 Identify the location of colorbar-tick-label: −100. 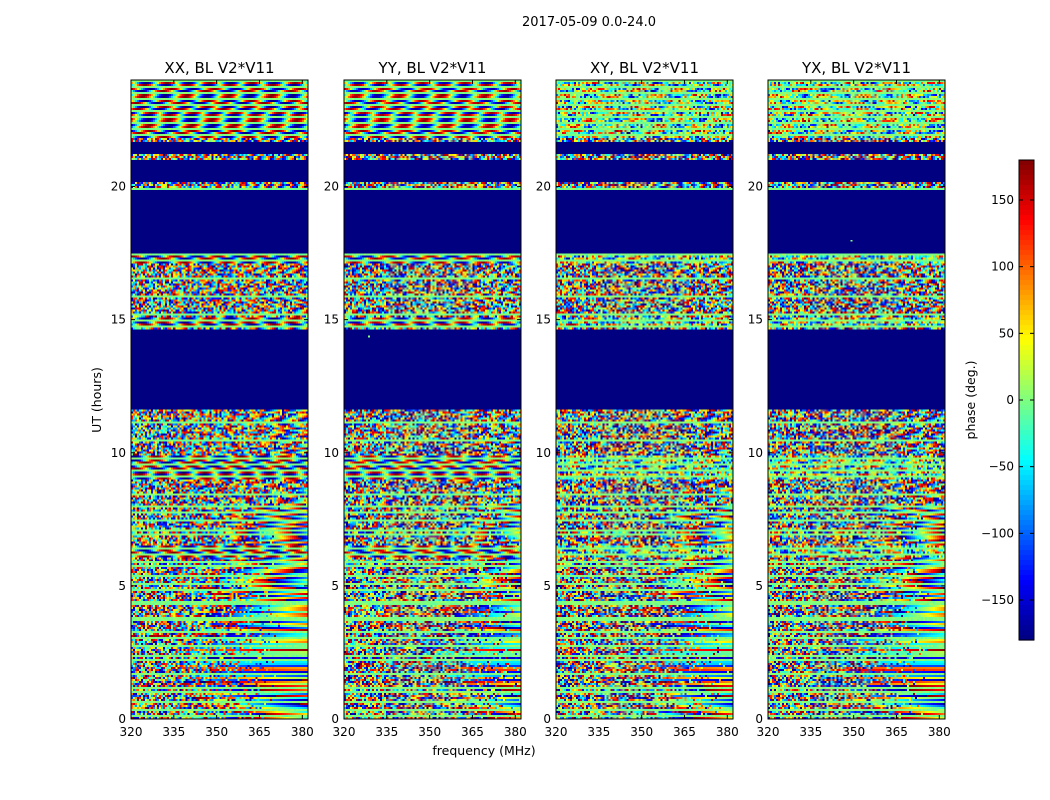
(997, 533).